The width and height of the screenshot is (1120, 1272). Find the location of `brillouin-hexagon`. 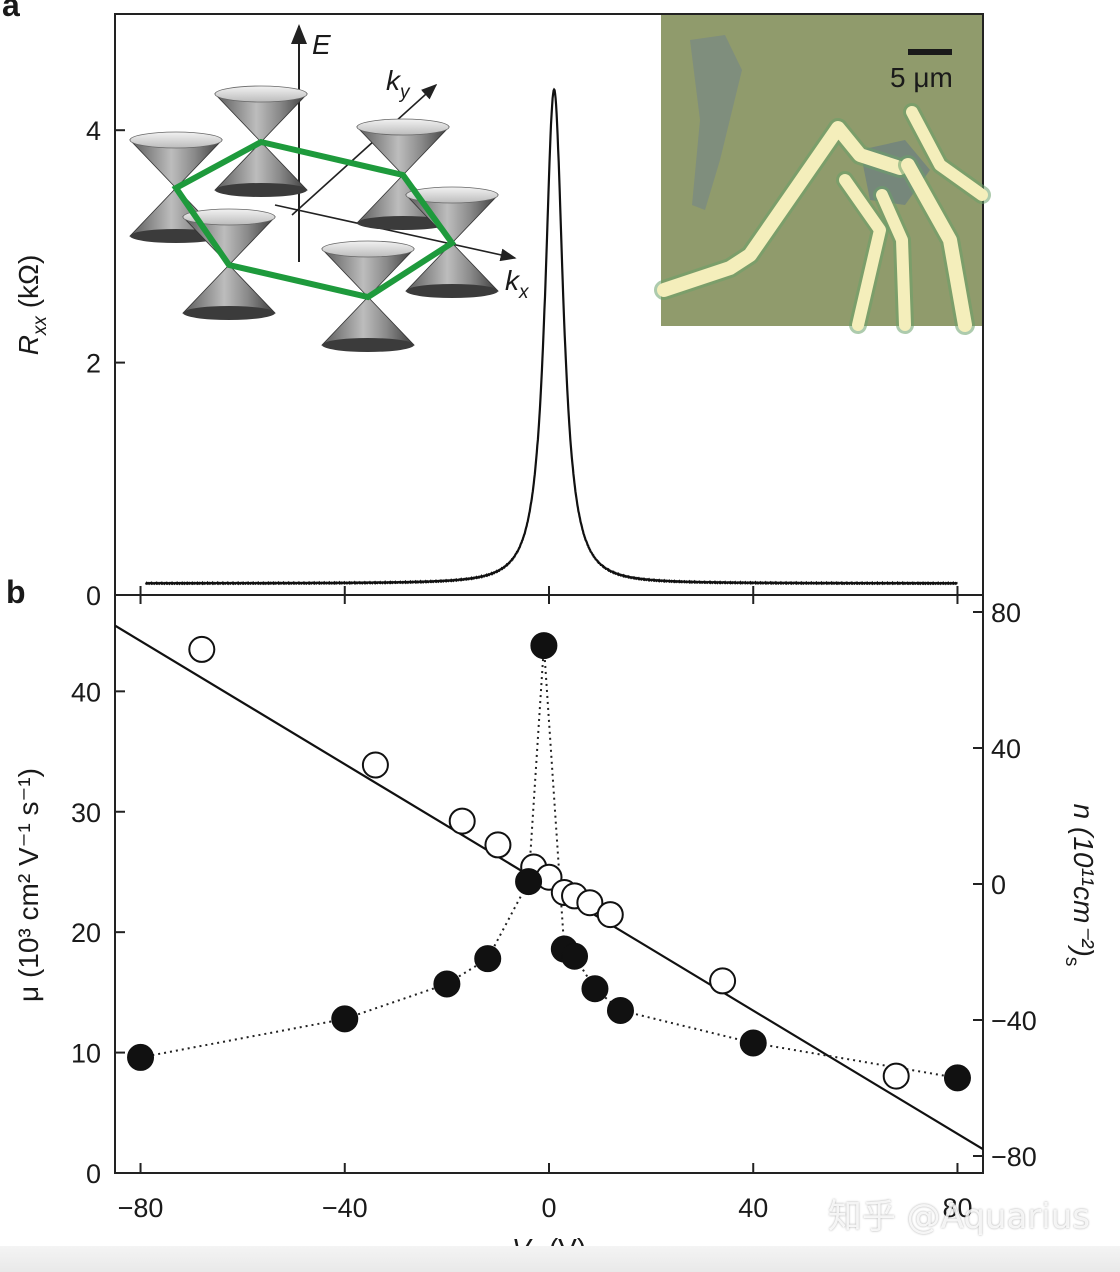

brillouin-hexagon is located at coordinates (314, 219).